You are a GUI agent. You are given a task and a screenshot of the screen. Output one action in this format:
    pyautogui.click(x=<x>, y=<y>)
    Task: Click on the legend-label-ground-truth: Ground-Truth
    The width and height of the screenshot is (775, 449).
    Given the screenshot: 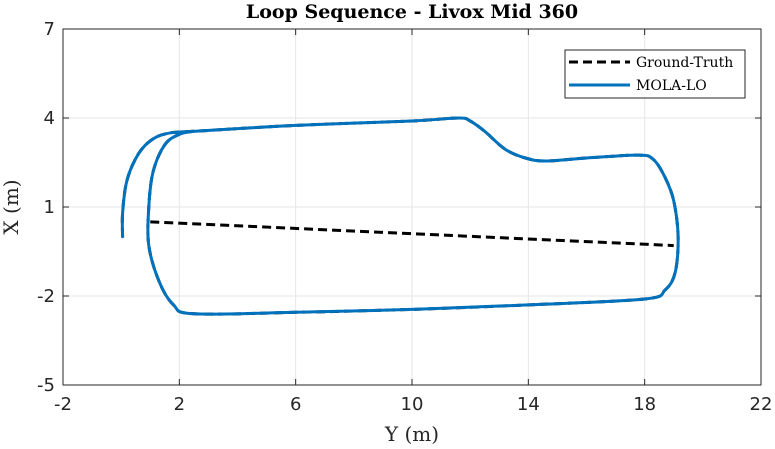 What is the action you would take?
    pyautogui.click(x=684, y=63)
    